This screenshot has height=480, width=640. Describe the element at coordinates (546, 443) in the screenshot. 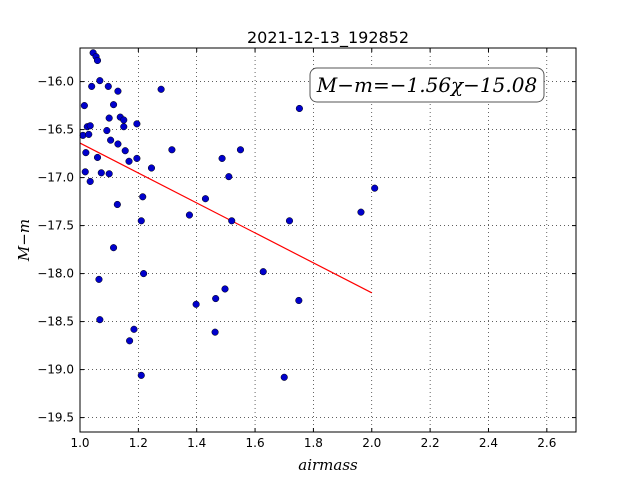

I see `x-tick-label: 2.6` at that location.